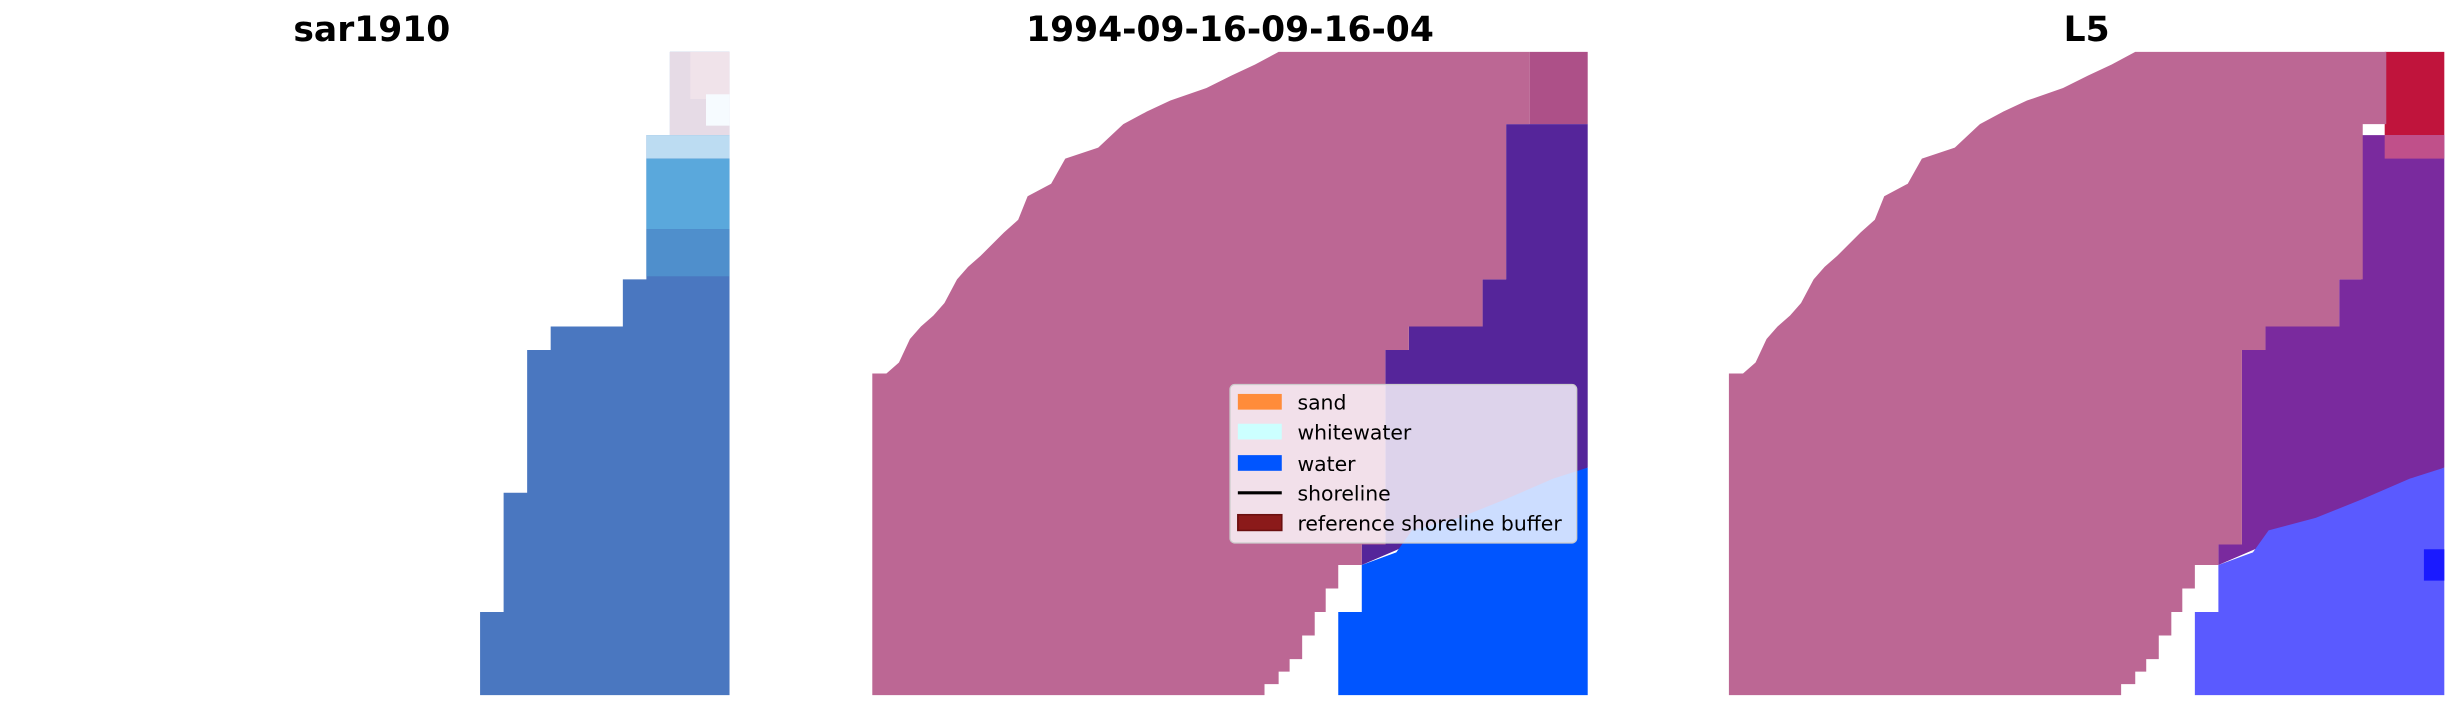  What do you see at coordinates (1230, 30) in the screenshot?
I see `panel-title: 1994-09-16-09-16-04` at bounding box center [1230, 30].